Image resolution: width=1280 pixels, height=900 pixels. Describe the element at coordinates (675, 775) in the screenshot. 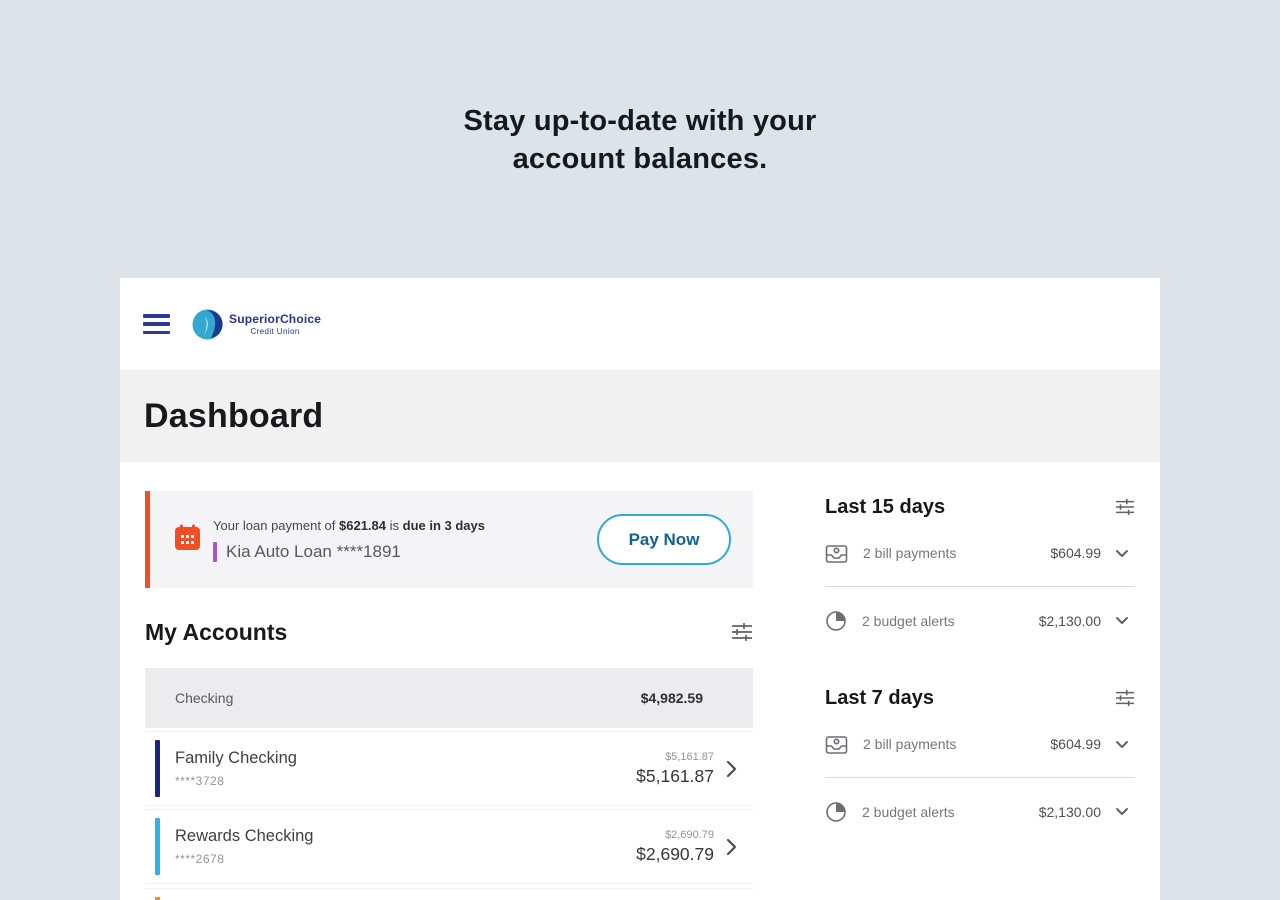

I see `account-balance: $5,161.87` at that location.